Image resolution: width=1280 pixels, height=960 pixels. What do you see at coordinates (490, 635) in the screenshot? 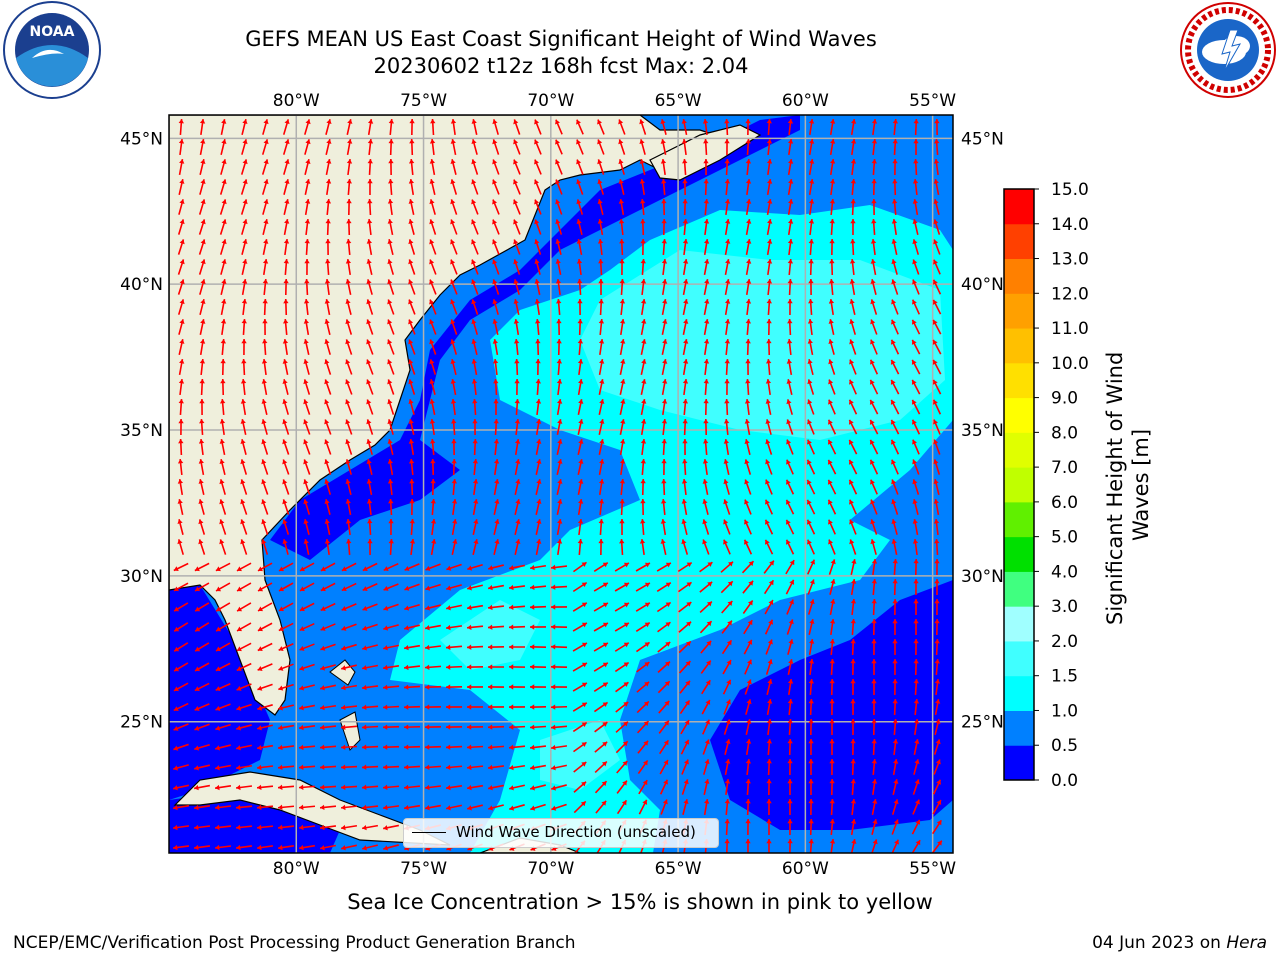
I see `wave-height-region-1p5-b` at bounding box center [490, 635].